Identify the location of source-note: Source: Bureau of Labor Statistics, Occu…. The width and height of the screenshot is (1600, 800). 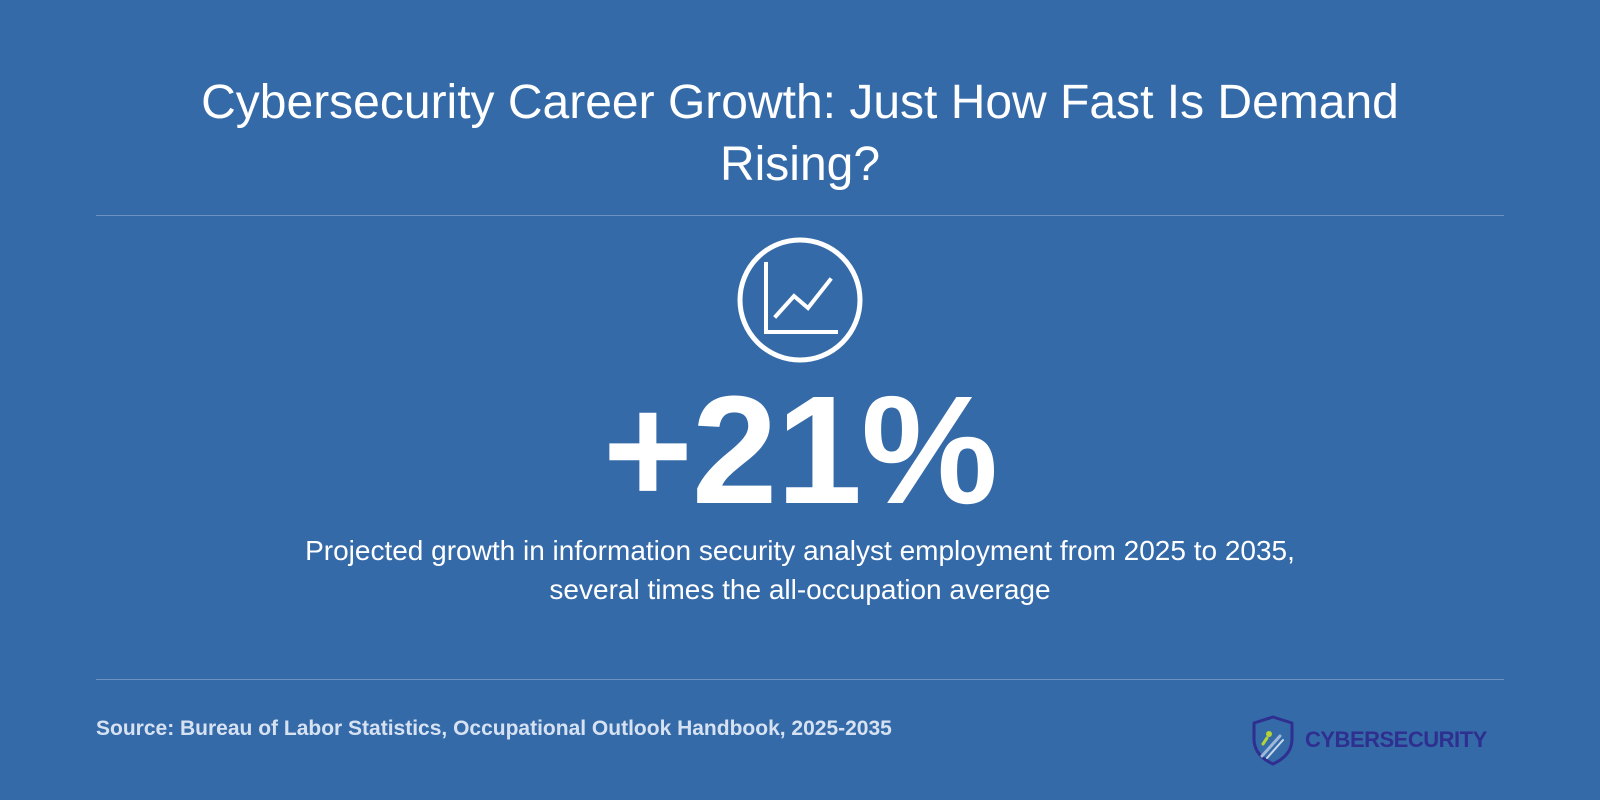
(494, 728).